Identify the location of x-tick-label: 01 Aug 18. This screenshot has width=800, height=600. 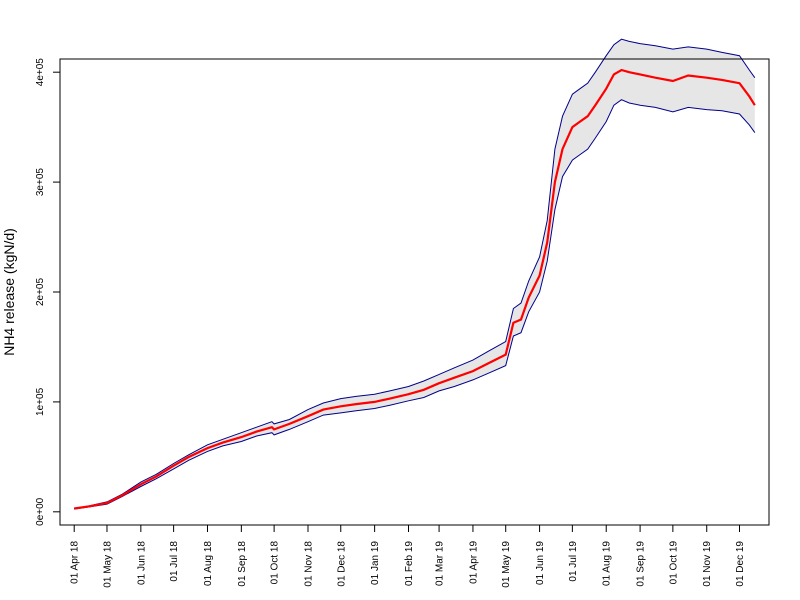
(208, 563).